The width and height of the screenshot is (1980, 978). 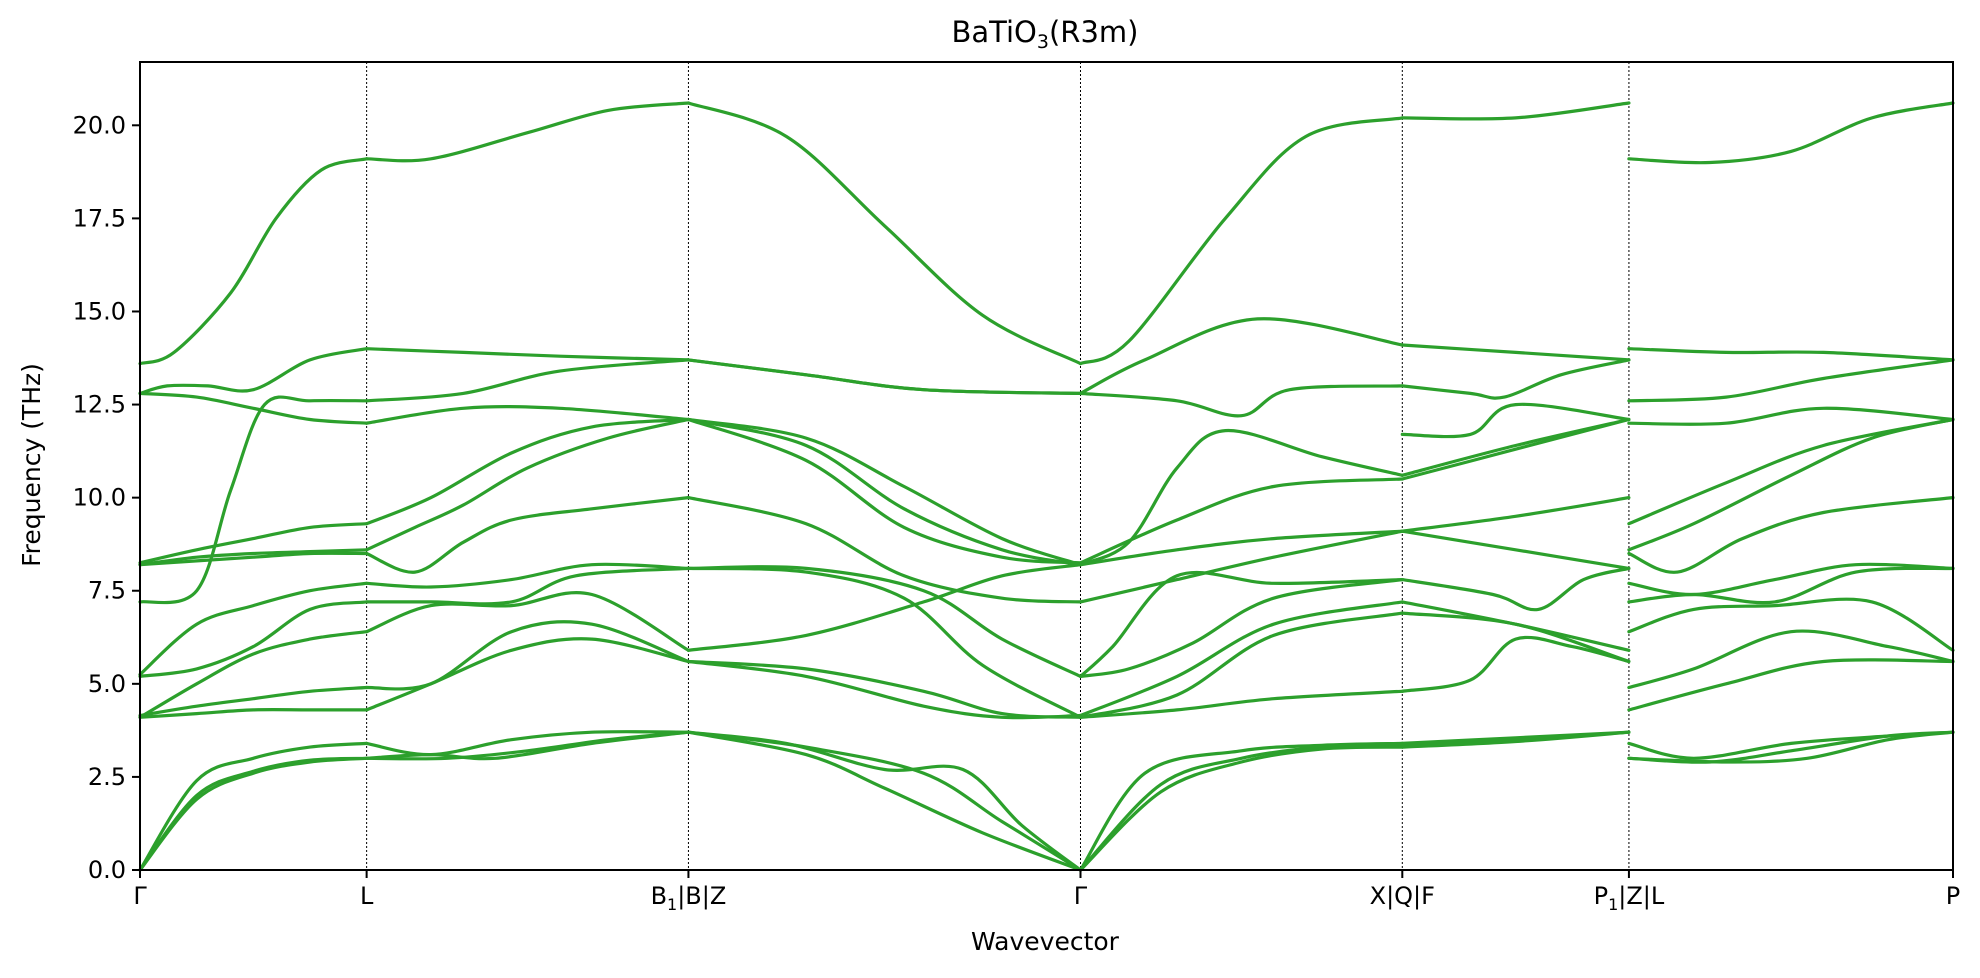 I want to click on x-tick-label: P, so click(x=1953, y=896).